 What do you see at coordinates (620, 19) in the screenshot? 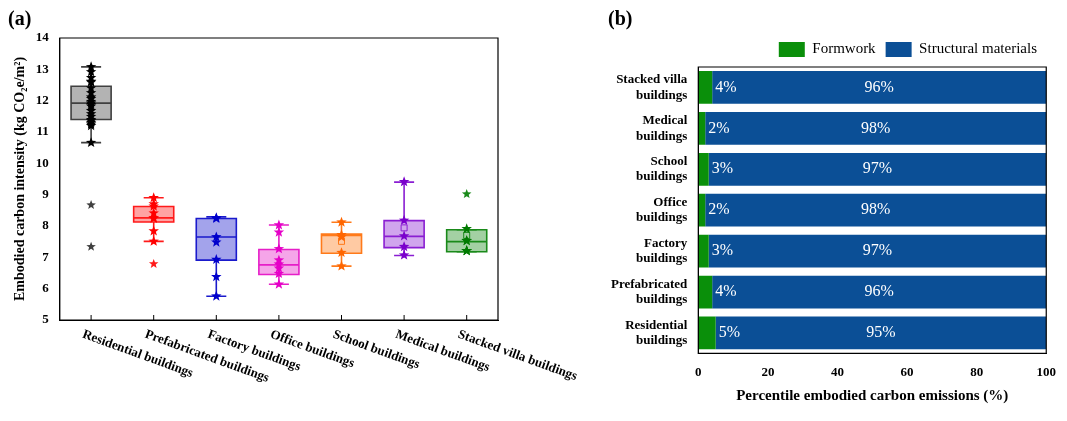
I see `chart-title: (b)` at bounding box center [620, 19].